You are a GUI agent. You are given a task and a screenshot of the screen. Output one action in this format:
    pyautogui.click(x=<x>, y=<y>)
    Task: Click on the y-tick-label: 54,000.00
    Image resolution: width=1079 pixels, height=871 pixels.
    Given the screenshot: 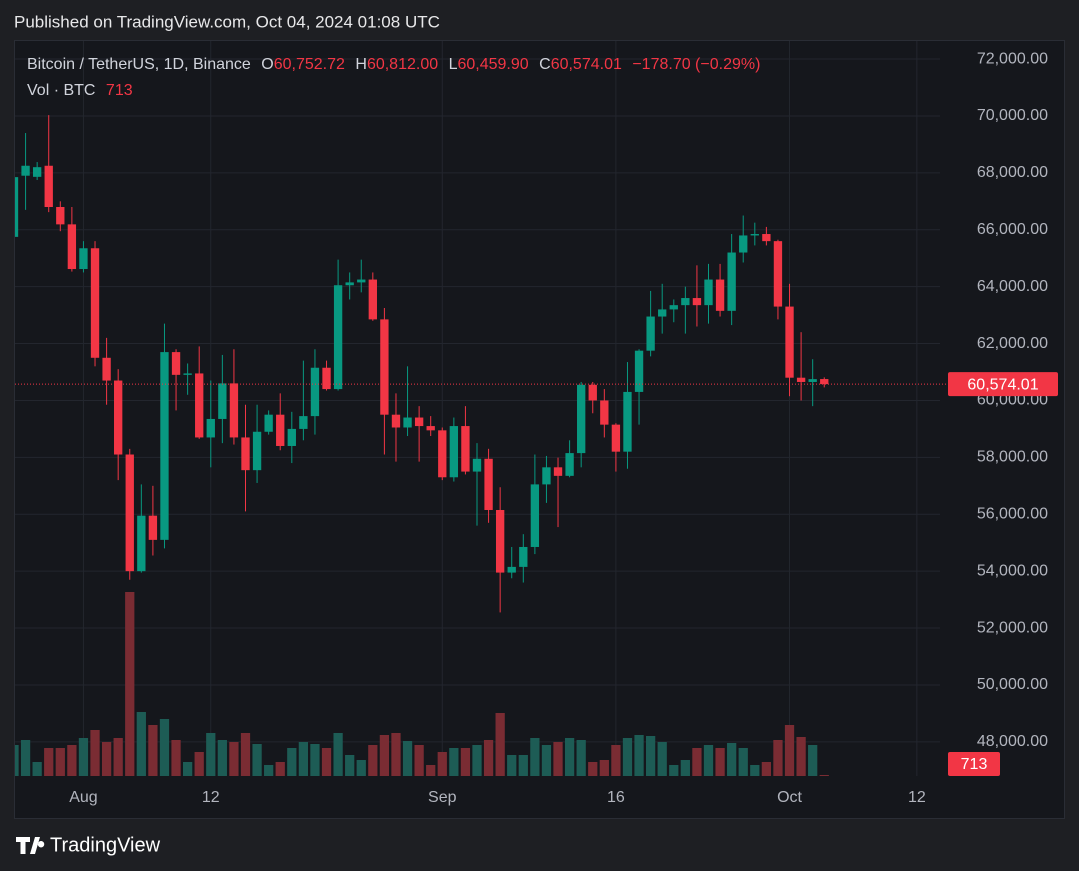 What is the action you would take?
    pyautogui.click(x=1012, y=570)
    